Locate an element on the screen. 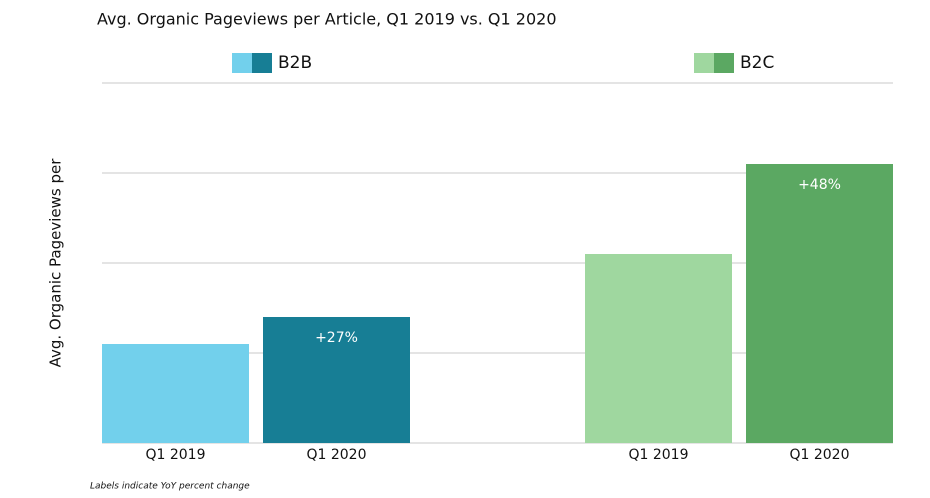  legend-label: B2C is located at coordinates (757, 63).